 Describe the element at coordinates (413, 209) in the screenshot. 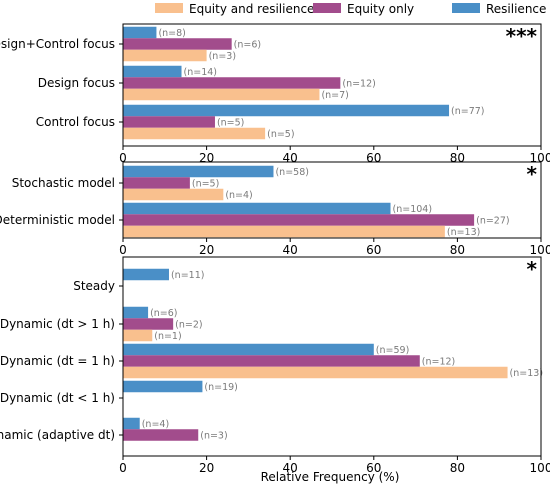

I see `count-label: (n=104)` at that location.